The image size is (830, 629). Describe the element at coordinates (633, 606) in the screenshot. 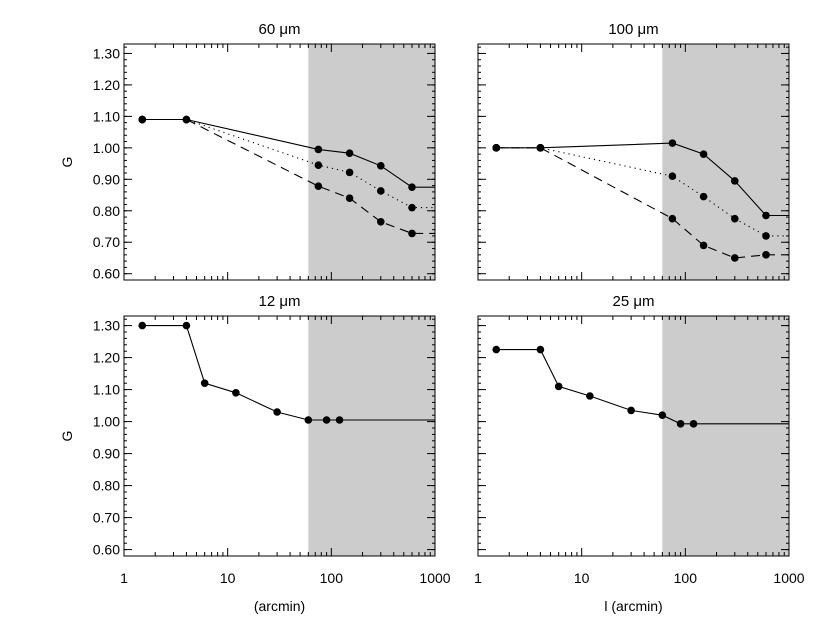

I see `x-axis-label: l (arcmin)` at that location.